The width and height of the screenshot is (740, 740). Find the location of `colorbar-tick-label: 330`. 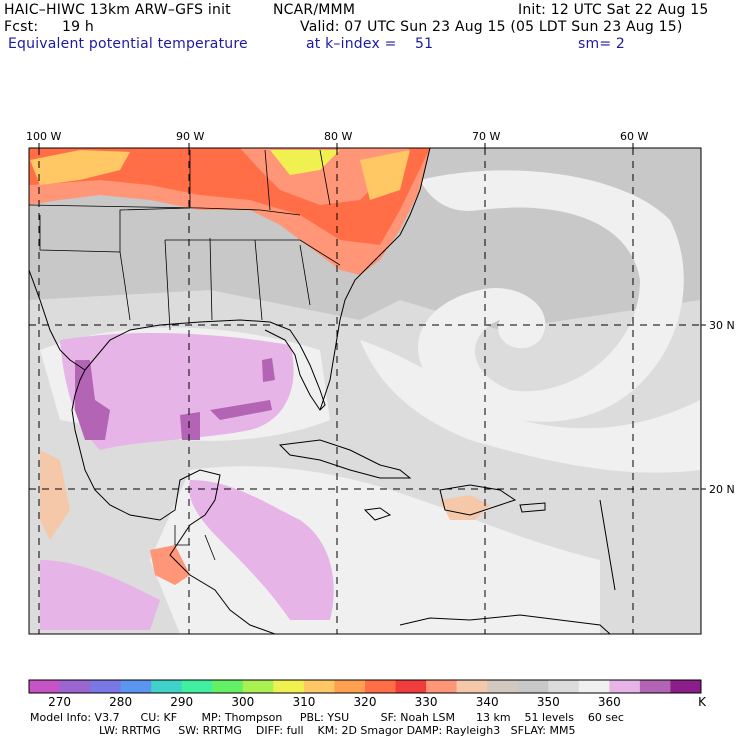

colorbar-tick-label: 330 is located at coordinates (426, 702).